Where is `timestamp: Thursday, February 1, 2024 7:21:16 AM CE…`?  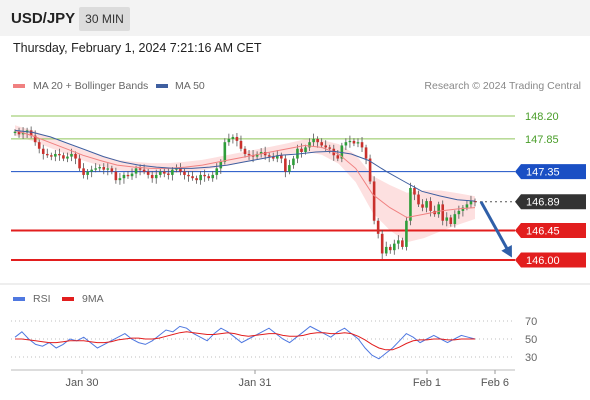
timestamp: Thursday, February 1, 2024 7:21:16 AM CE… is located at coordinates (137, 48).